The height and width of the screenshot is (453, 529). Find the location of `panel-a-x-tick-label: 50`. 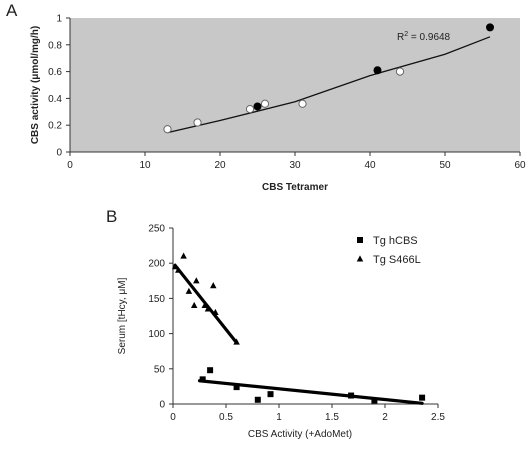

panel-a-x-tick-label: 50 is located at coordinates (445, 165).